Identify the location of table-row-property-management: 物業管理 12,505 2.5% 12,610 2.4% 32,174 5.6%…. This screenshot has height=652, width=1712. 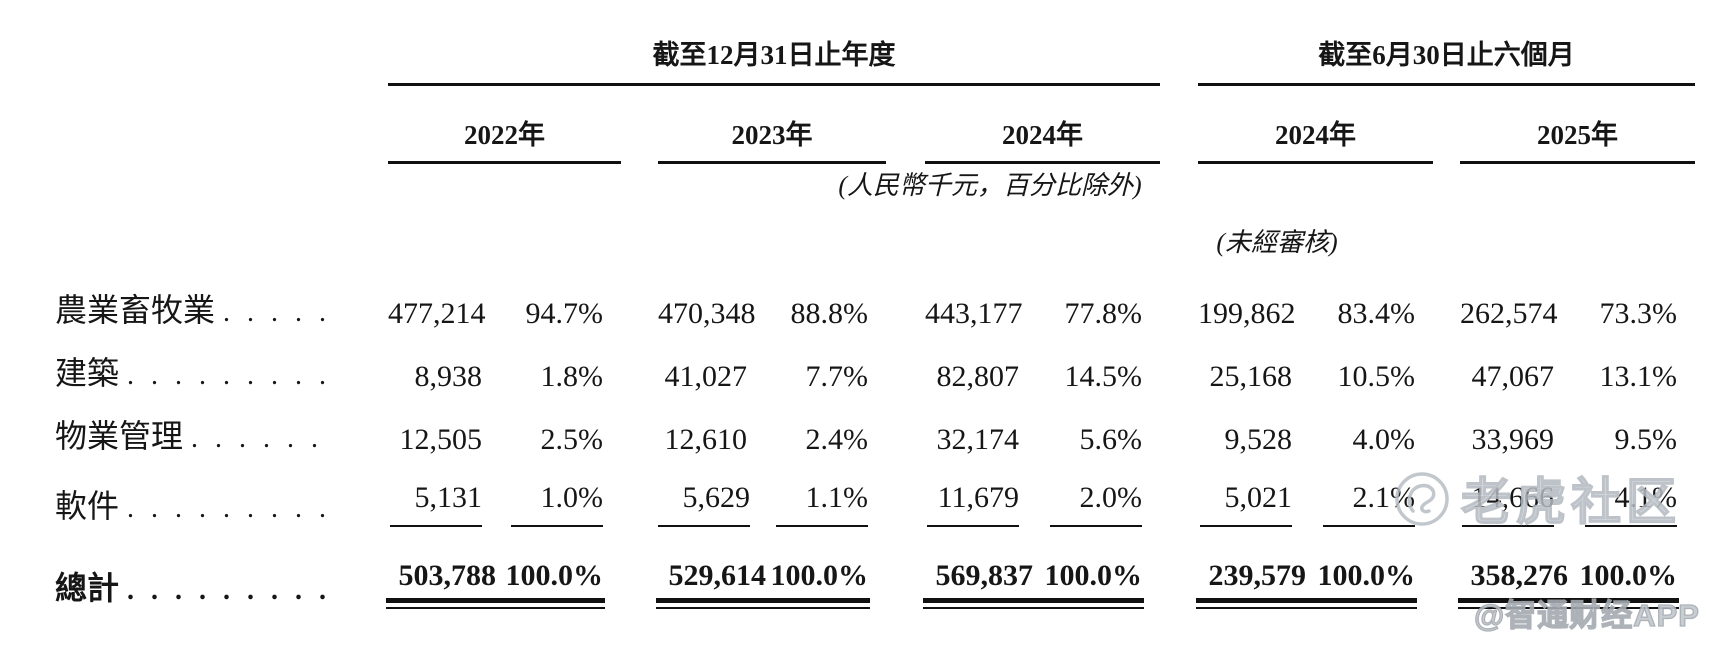
(875, 433).